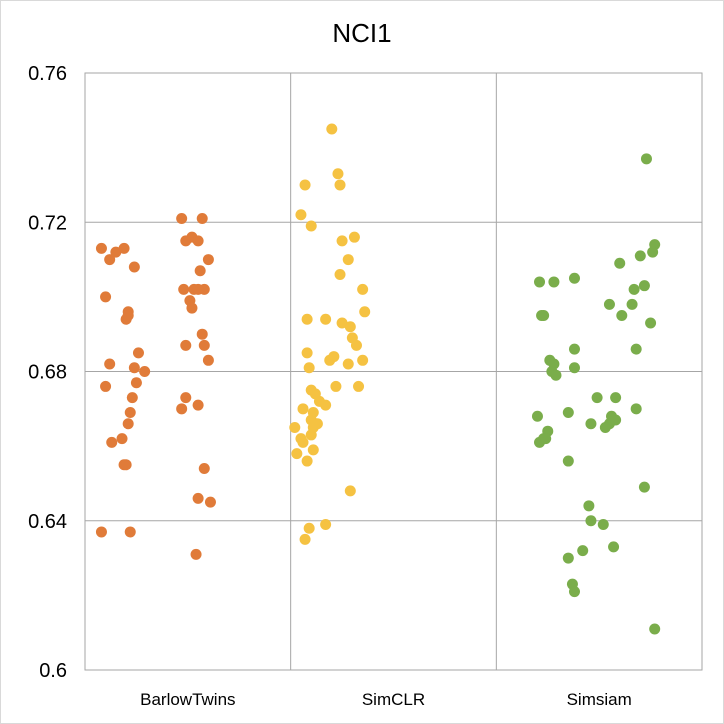 Image resolution: width=724 pixels, height=724 pixels. Describe the element at coordinates (47, 74) in the screenshot. I see `y-tick-label: 0.76` at that location.